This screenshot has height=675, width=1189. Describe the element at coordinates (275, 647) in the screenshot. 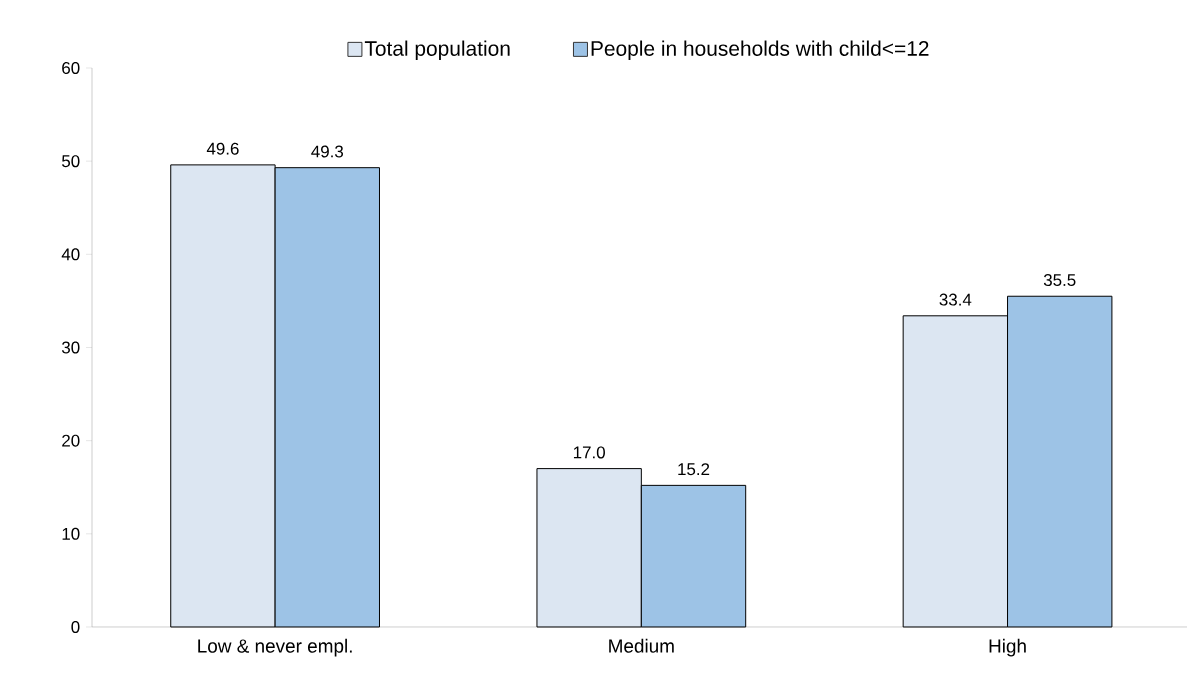

I see `x-tick-label: Low & never empl.` at that location.